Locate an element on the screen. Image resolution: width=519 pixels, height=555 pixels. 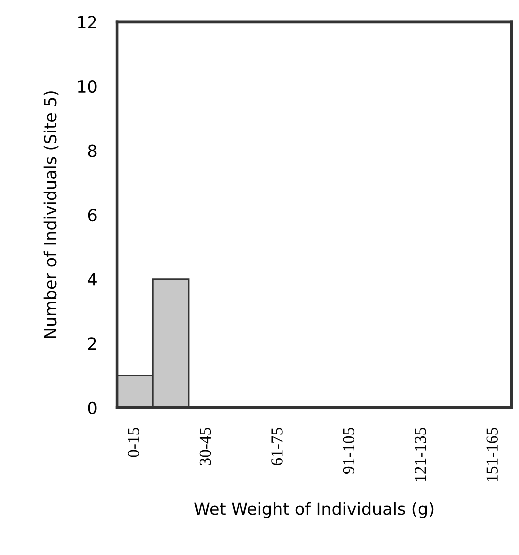
x-axis-title: Wet Weight of Individuals (g) is located at coordinates (314, 510).